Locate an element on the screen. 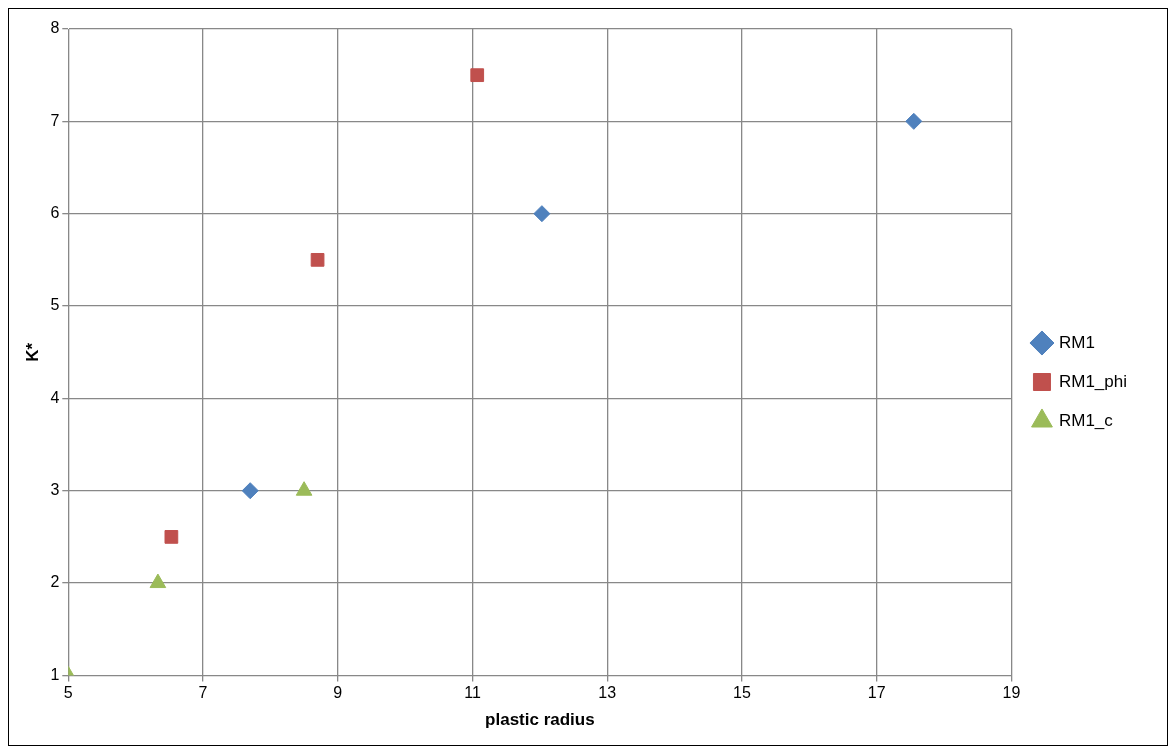 The height and width of the screenshot is (754, 1176). y-tick-label: 6 is located at coordinates (55, 213).